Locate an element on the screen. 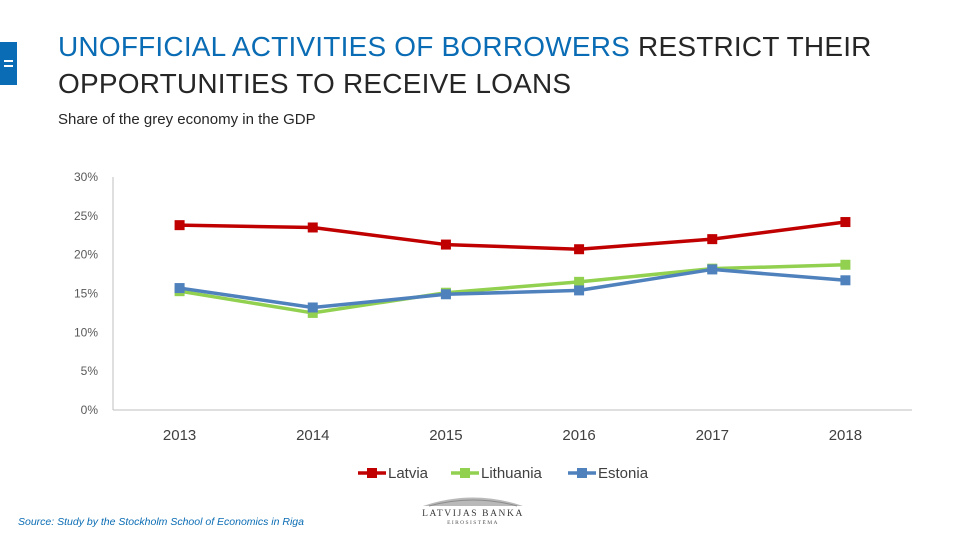 The width and height of the screenshot is (960, 540). y-tick-label: 10% is located at coordinates (86, 332).